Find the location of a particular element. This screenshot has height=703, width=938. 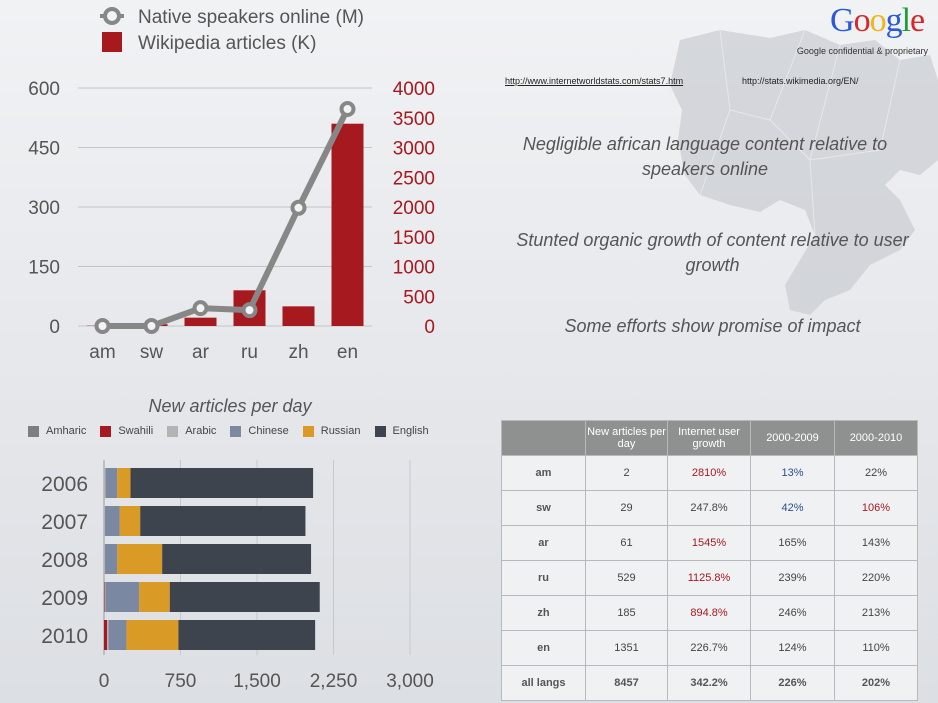

y-year-label: 2009 is located at coordinates (64, 598).